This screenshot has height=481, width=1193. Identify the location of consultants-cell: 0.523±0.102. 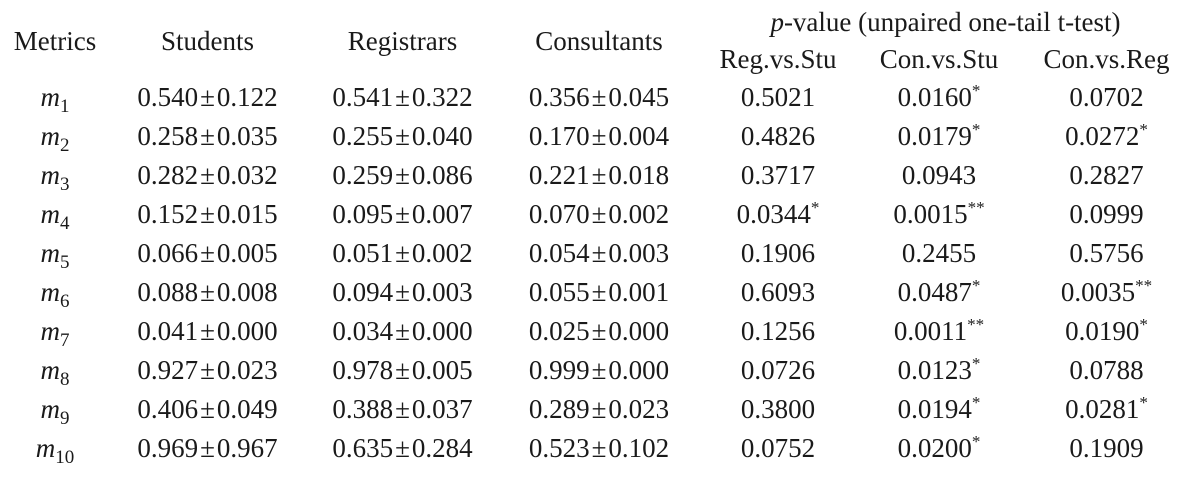
(599, 448).